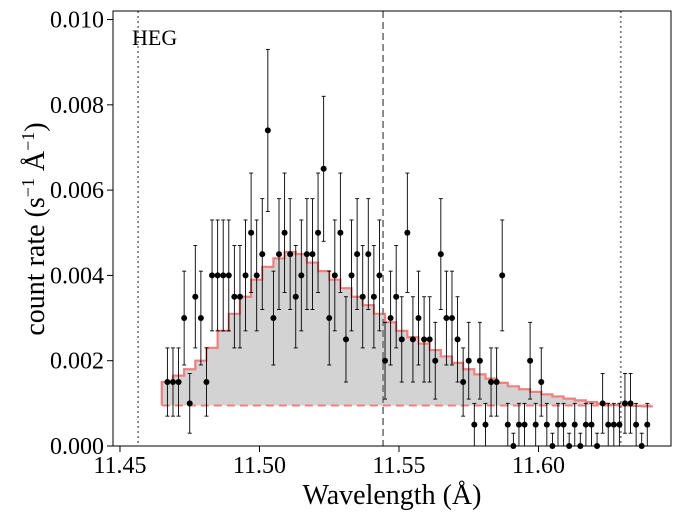 This screenshot has width=682, height=516. Describe the element at coordinates (77, 276) in the screenshot. I see `y-tick-label: 0.004` at that location.